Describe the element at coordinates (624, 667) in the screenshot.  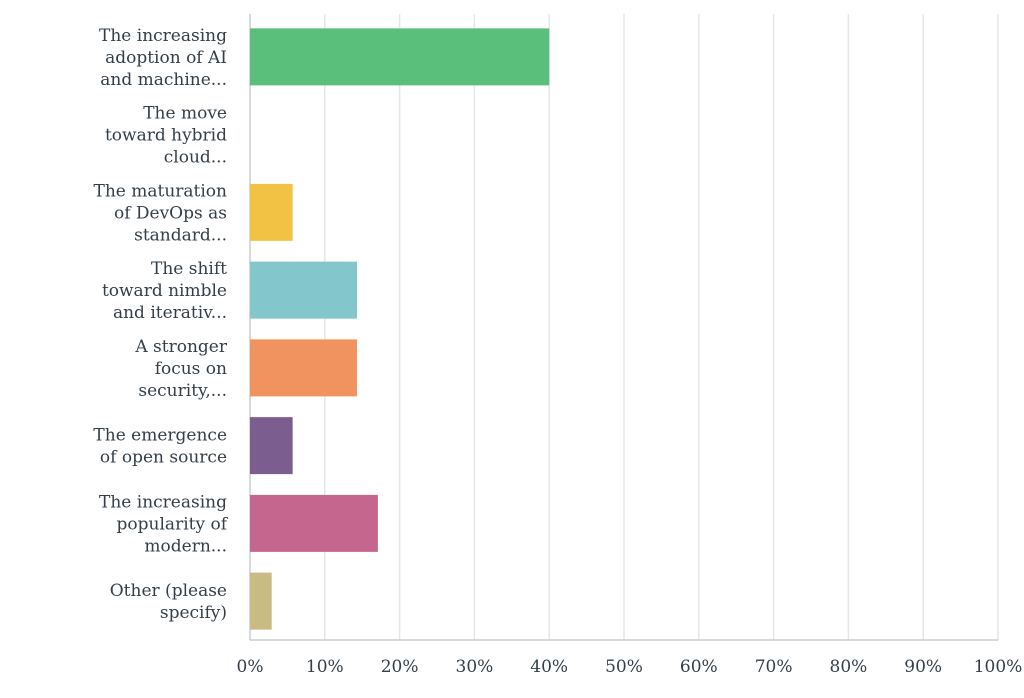
I see `x-tick-label: 50%` at that location.